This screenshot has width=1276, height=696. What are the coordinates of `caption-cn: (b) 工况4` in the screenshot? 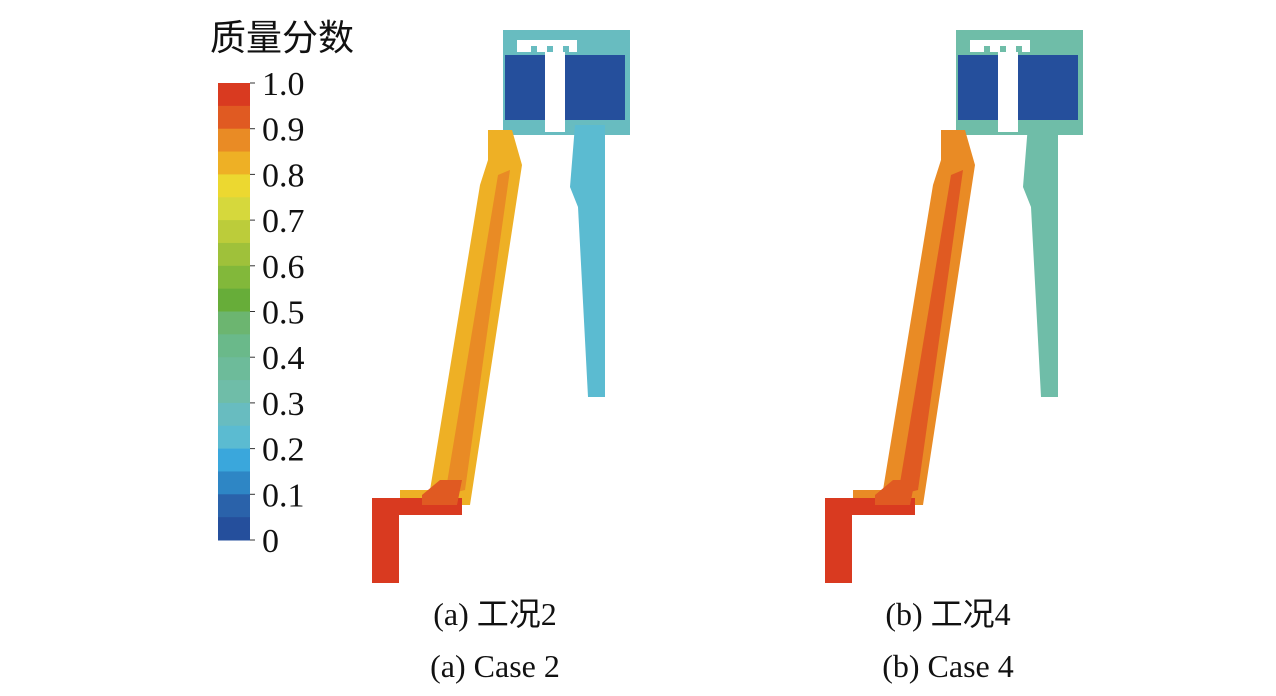 It's located at (947, 614).